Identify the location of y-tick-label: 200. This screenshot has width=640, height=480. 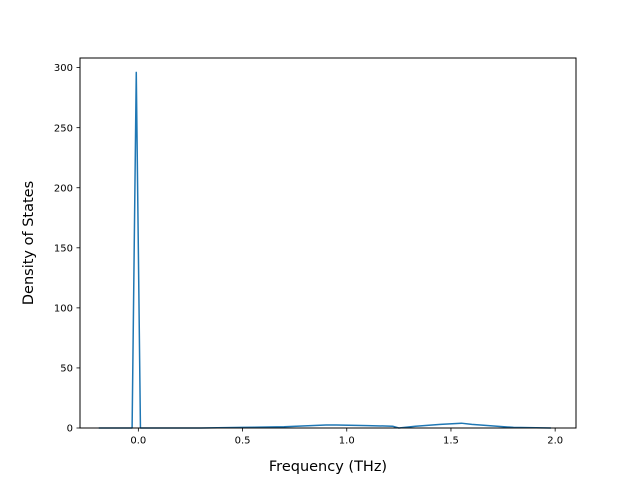
(63, 188).